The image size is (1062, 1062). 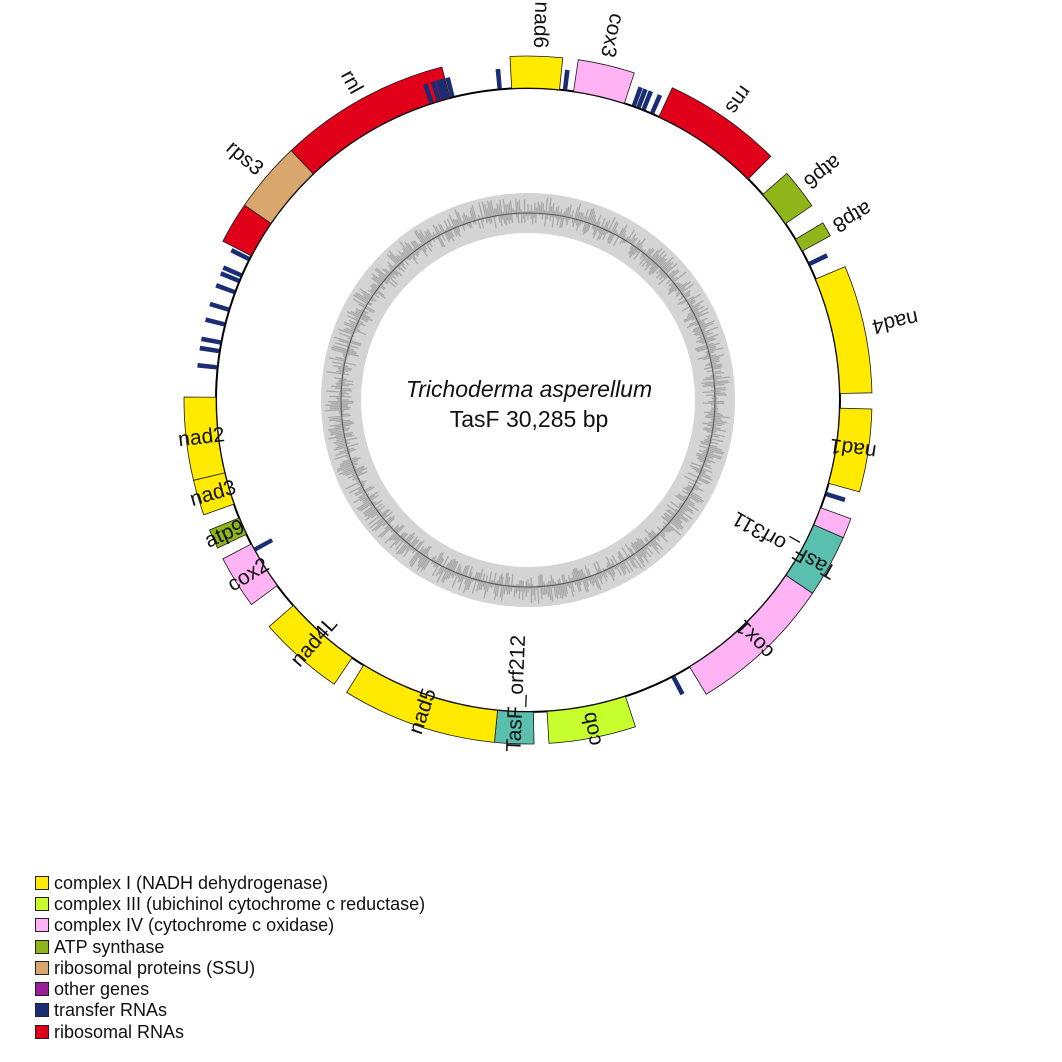 I want to click on legend-label: complex IV (cytochrome c oxidase), so click(x=194, y=925).